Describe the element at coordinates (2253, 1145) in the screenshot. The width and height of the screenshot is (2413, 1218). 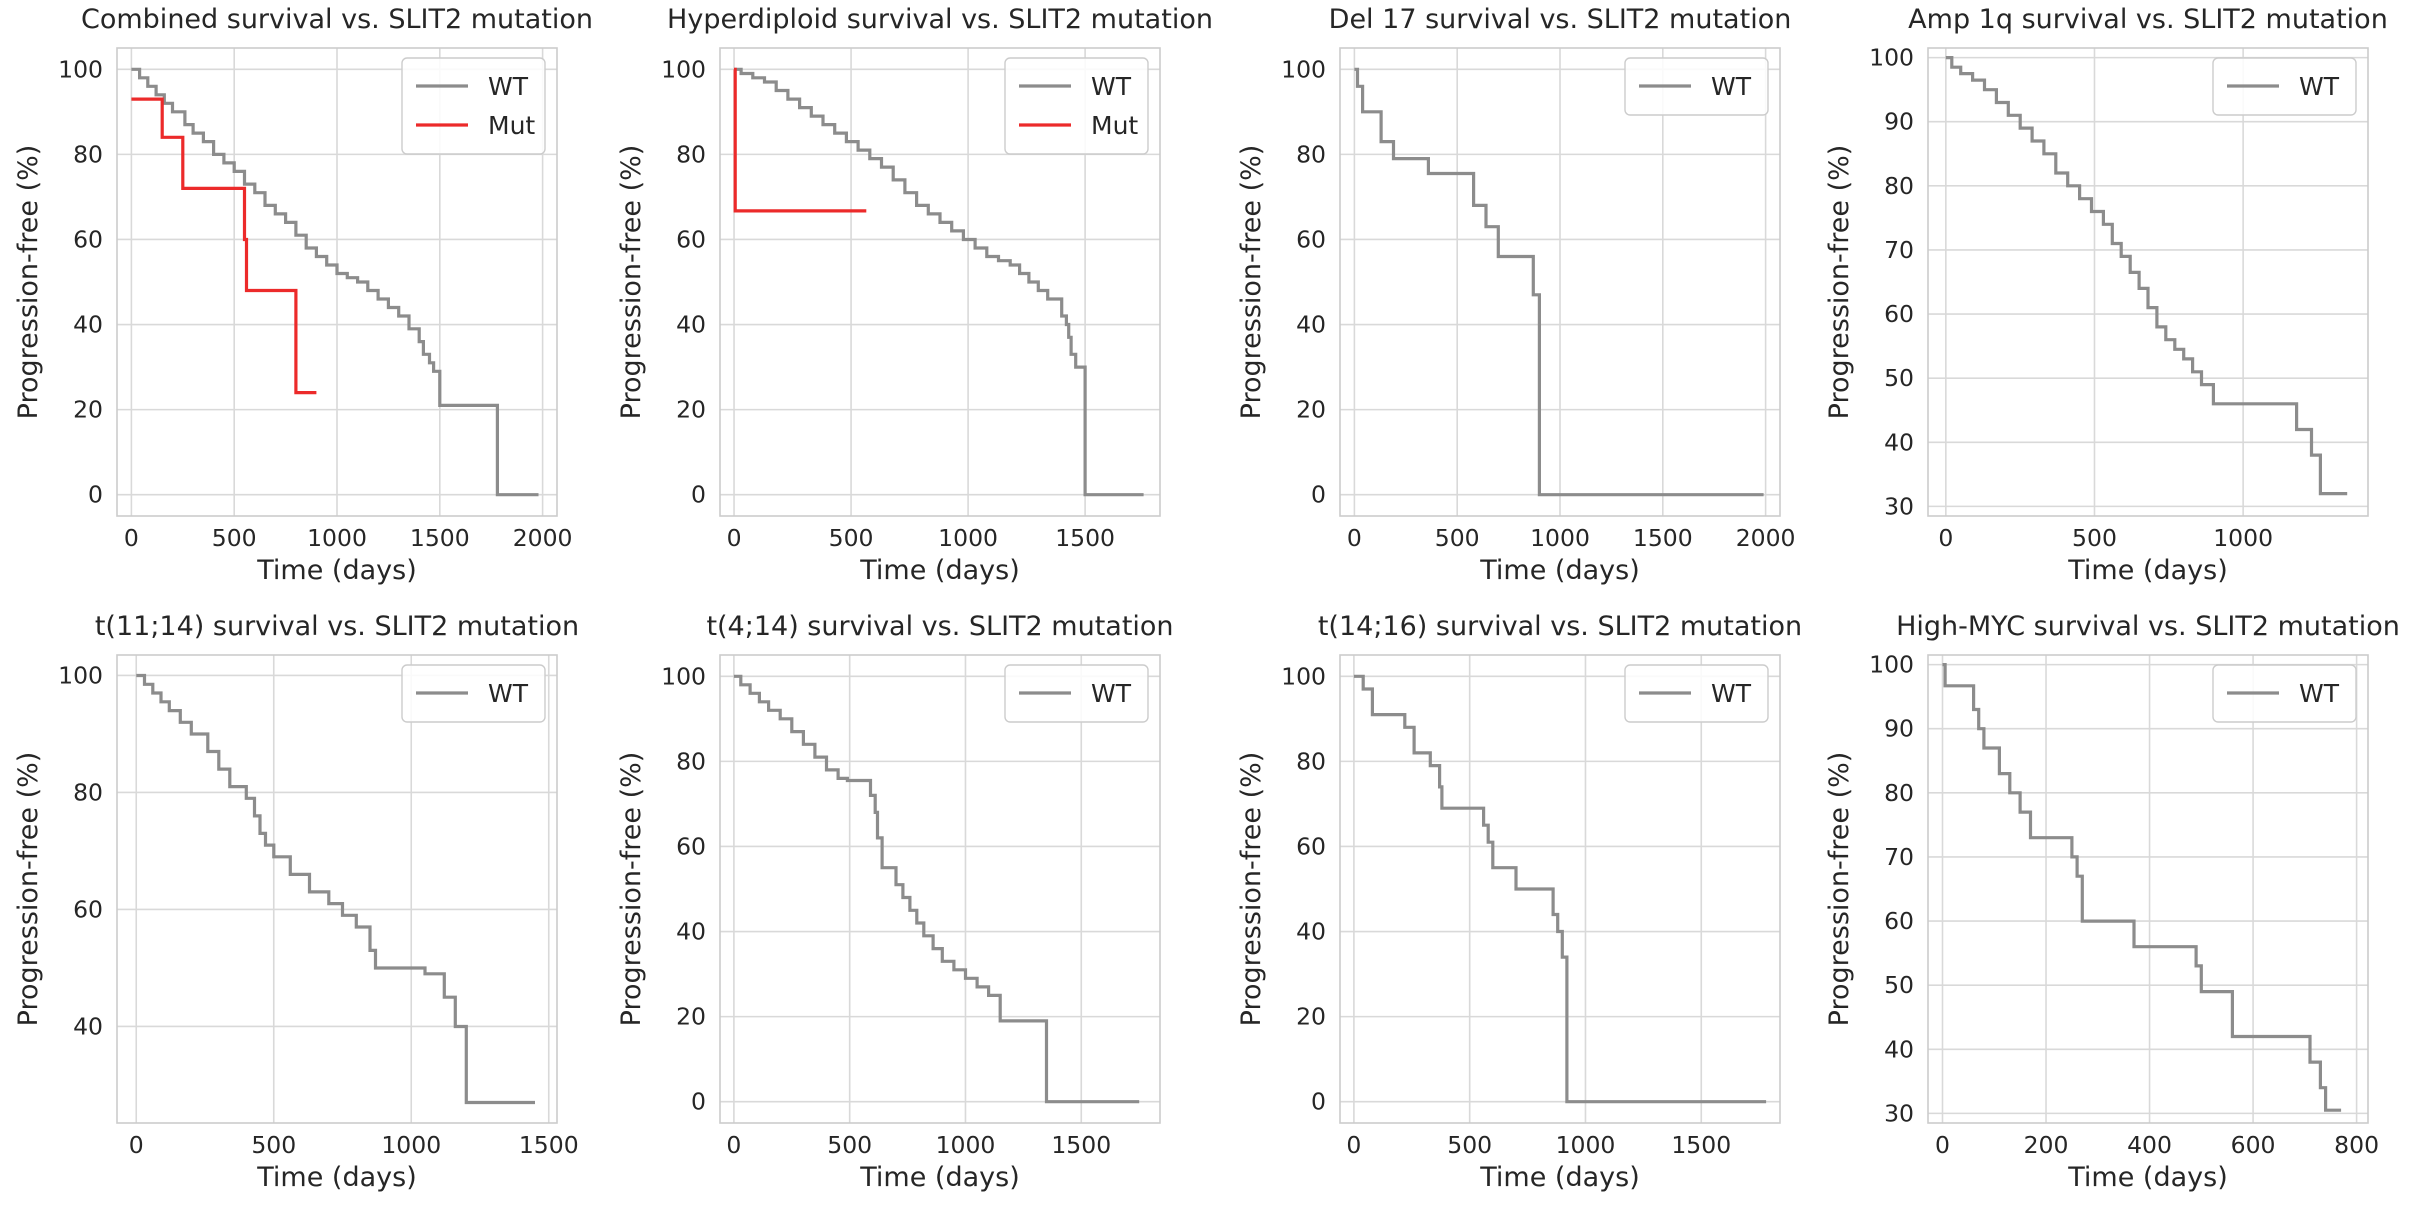
I see `x-tick-label: 600` at that location.